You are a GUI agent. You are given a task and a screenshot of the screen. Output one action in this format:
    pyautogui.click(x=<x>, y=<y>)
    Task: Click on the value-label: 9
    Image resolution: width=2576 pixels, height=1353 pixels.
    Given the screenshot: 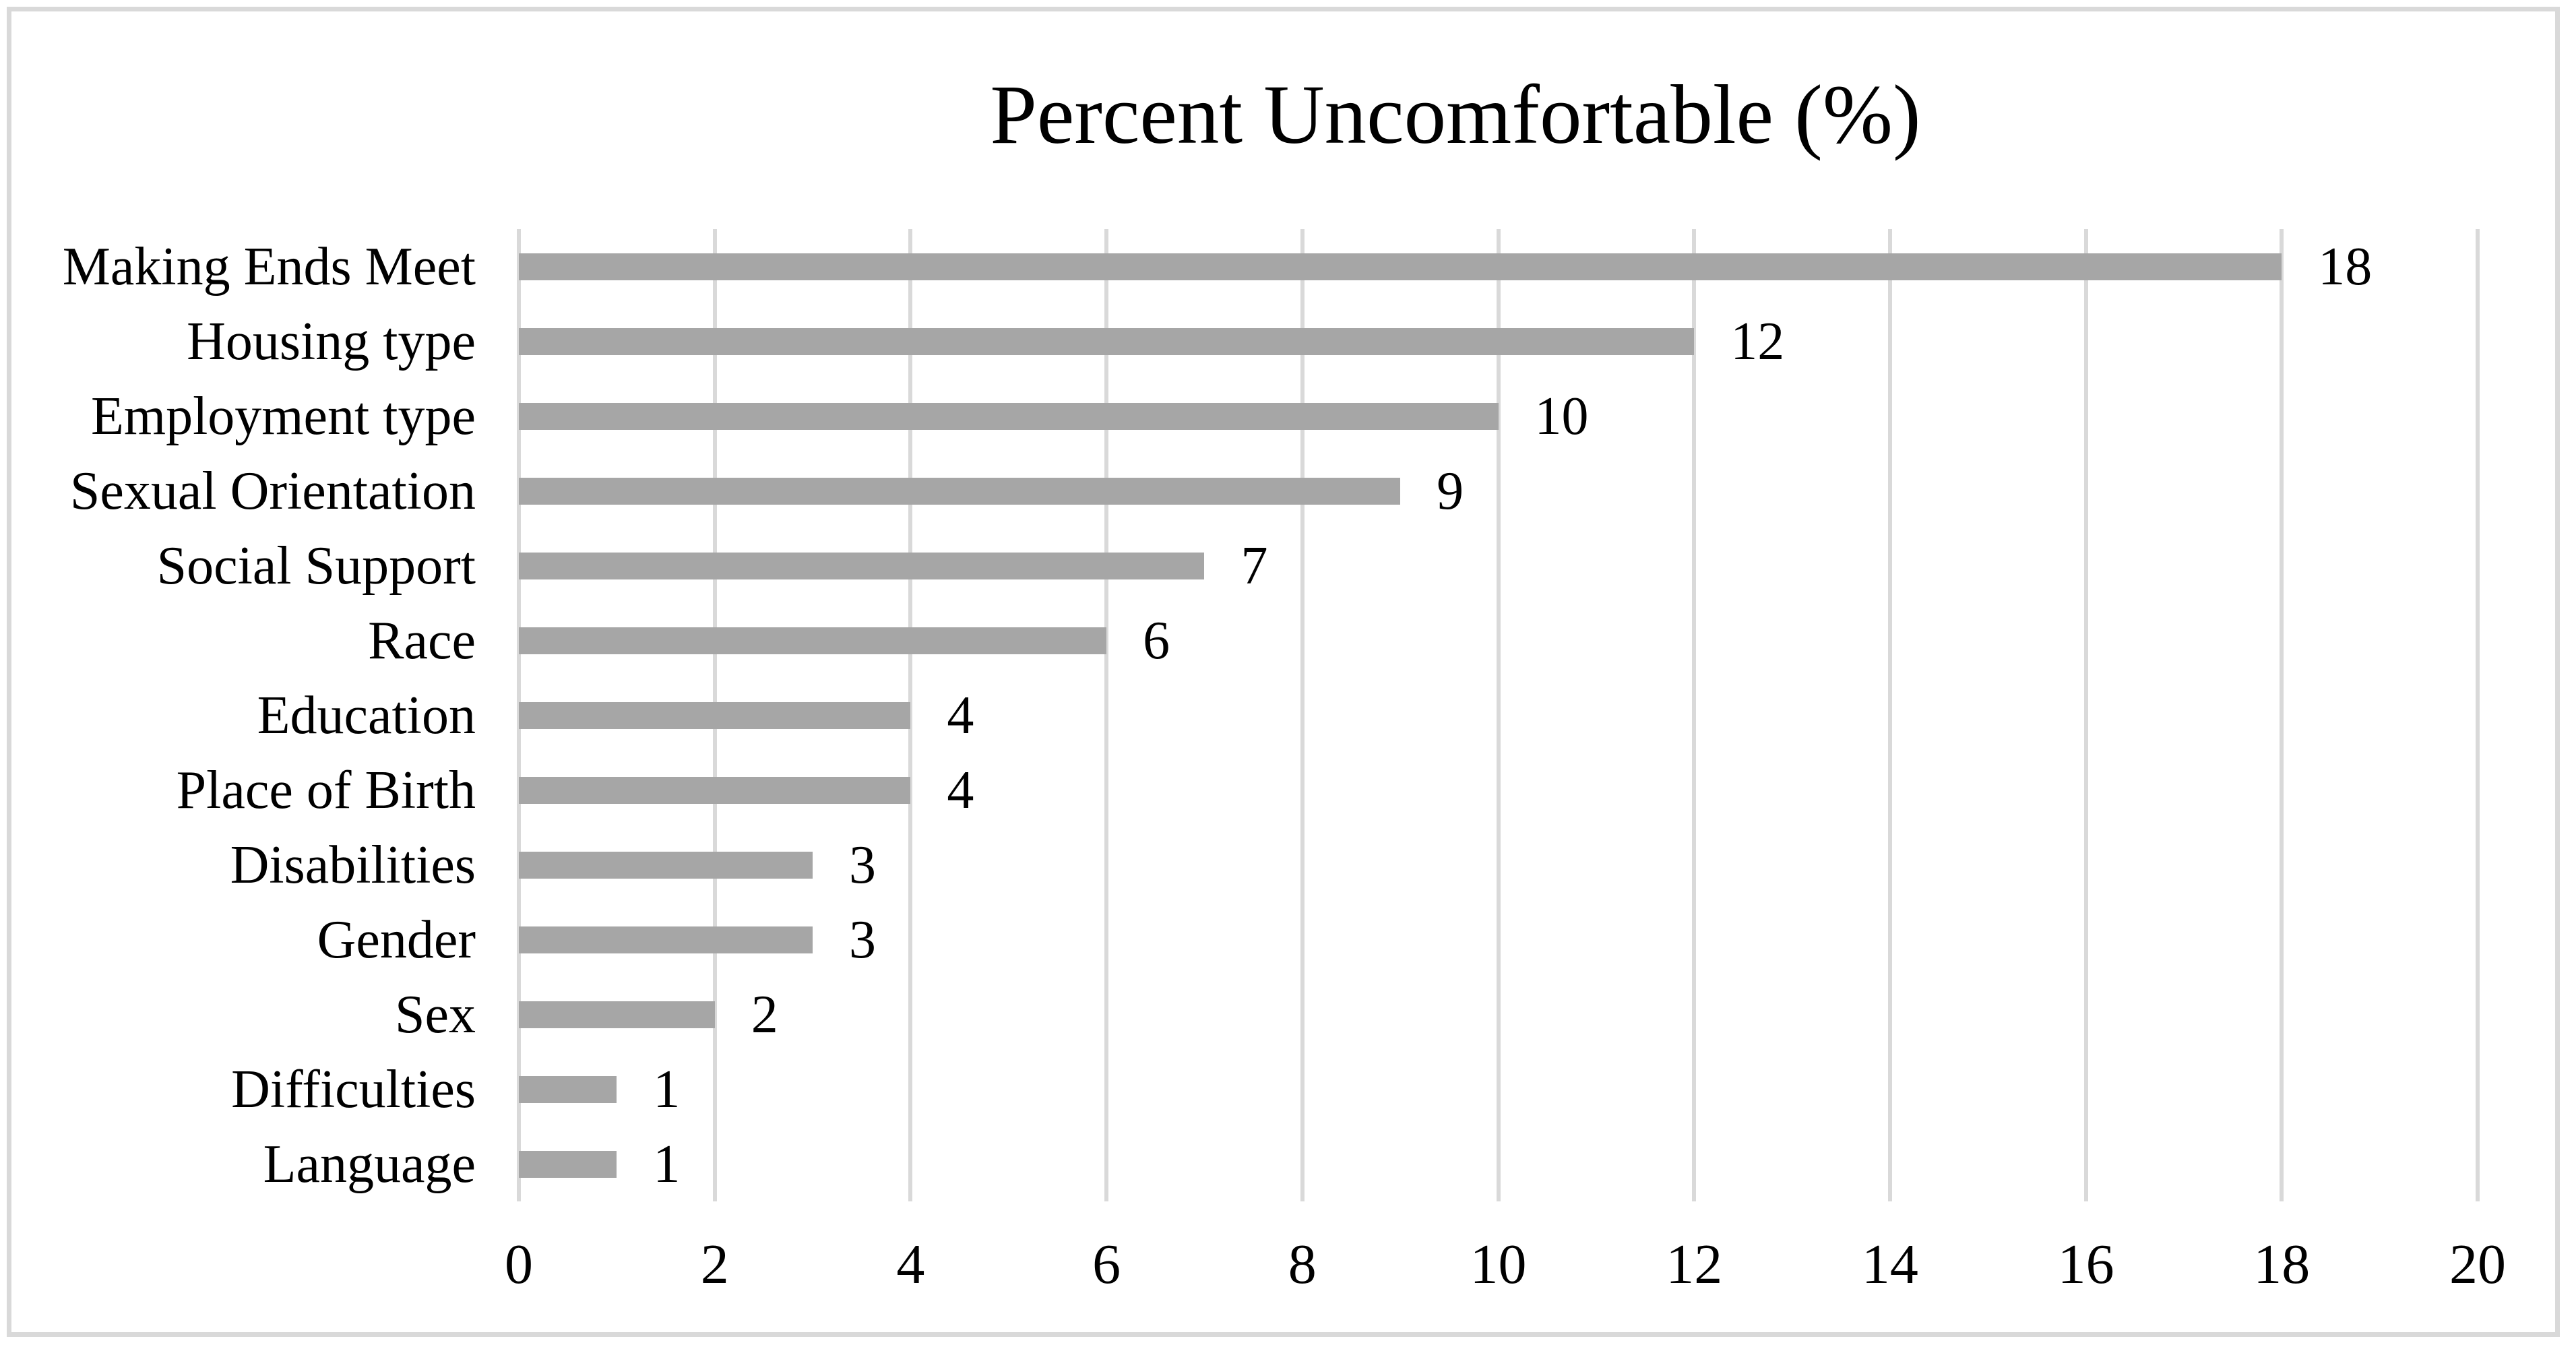 What is the action you would take?
    pyautogui.click(x=1450, y=491)
    